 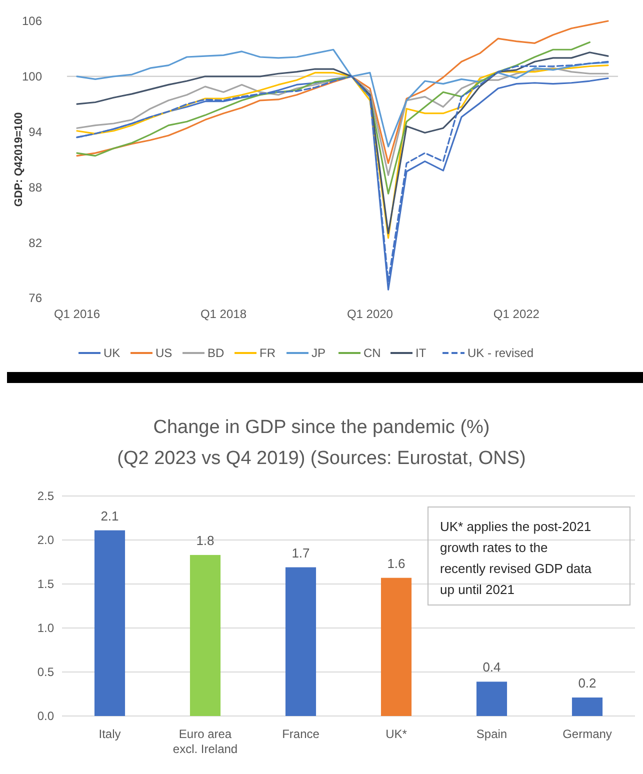 What do you see at coordinates (45, 672) in the screenshot?
I see `y-tick-label: 0.5` at bounding box center [45, 672].